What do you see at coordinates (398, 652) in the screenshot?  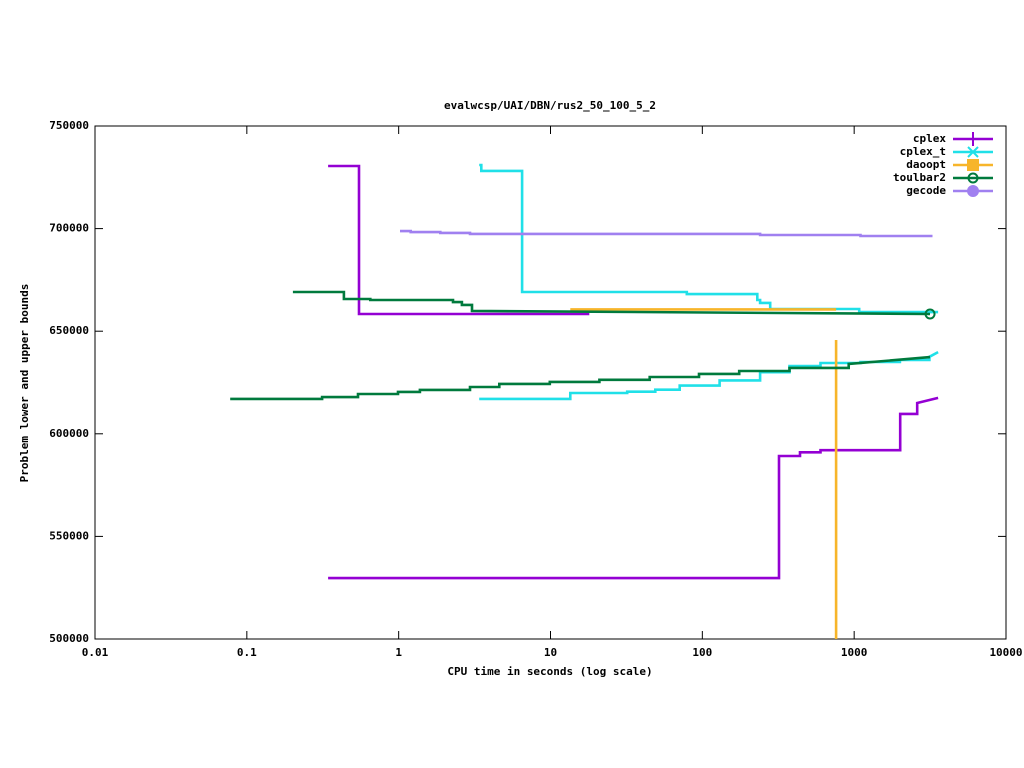 I see `x-tick-label: 1` at bounding box center [398, 652].